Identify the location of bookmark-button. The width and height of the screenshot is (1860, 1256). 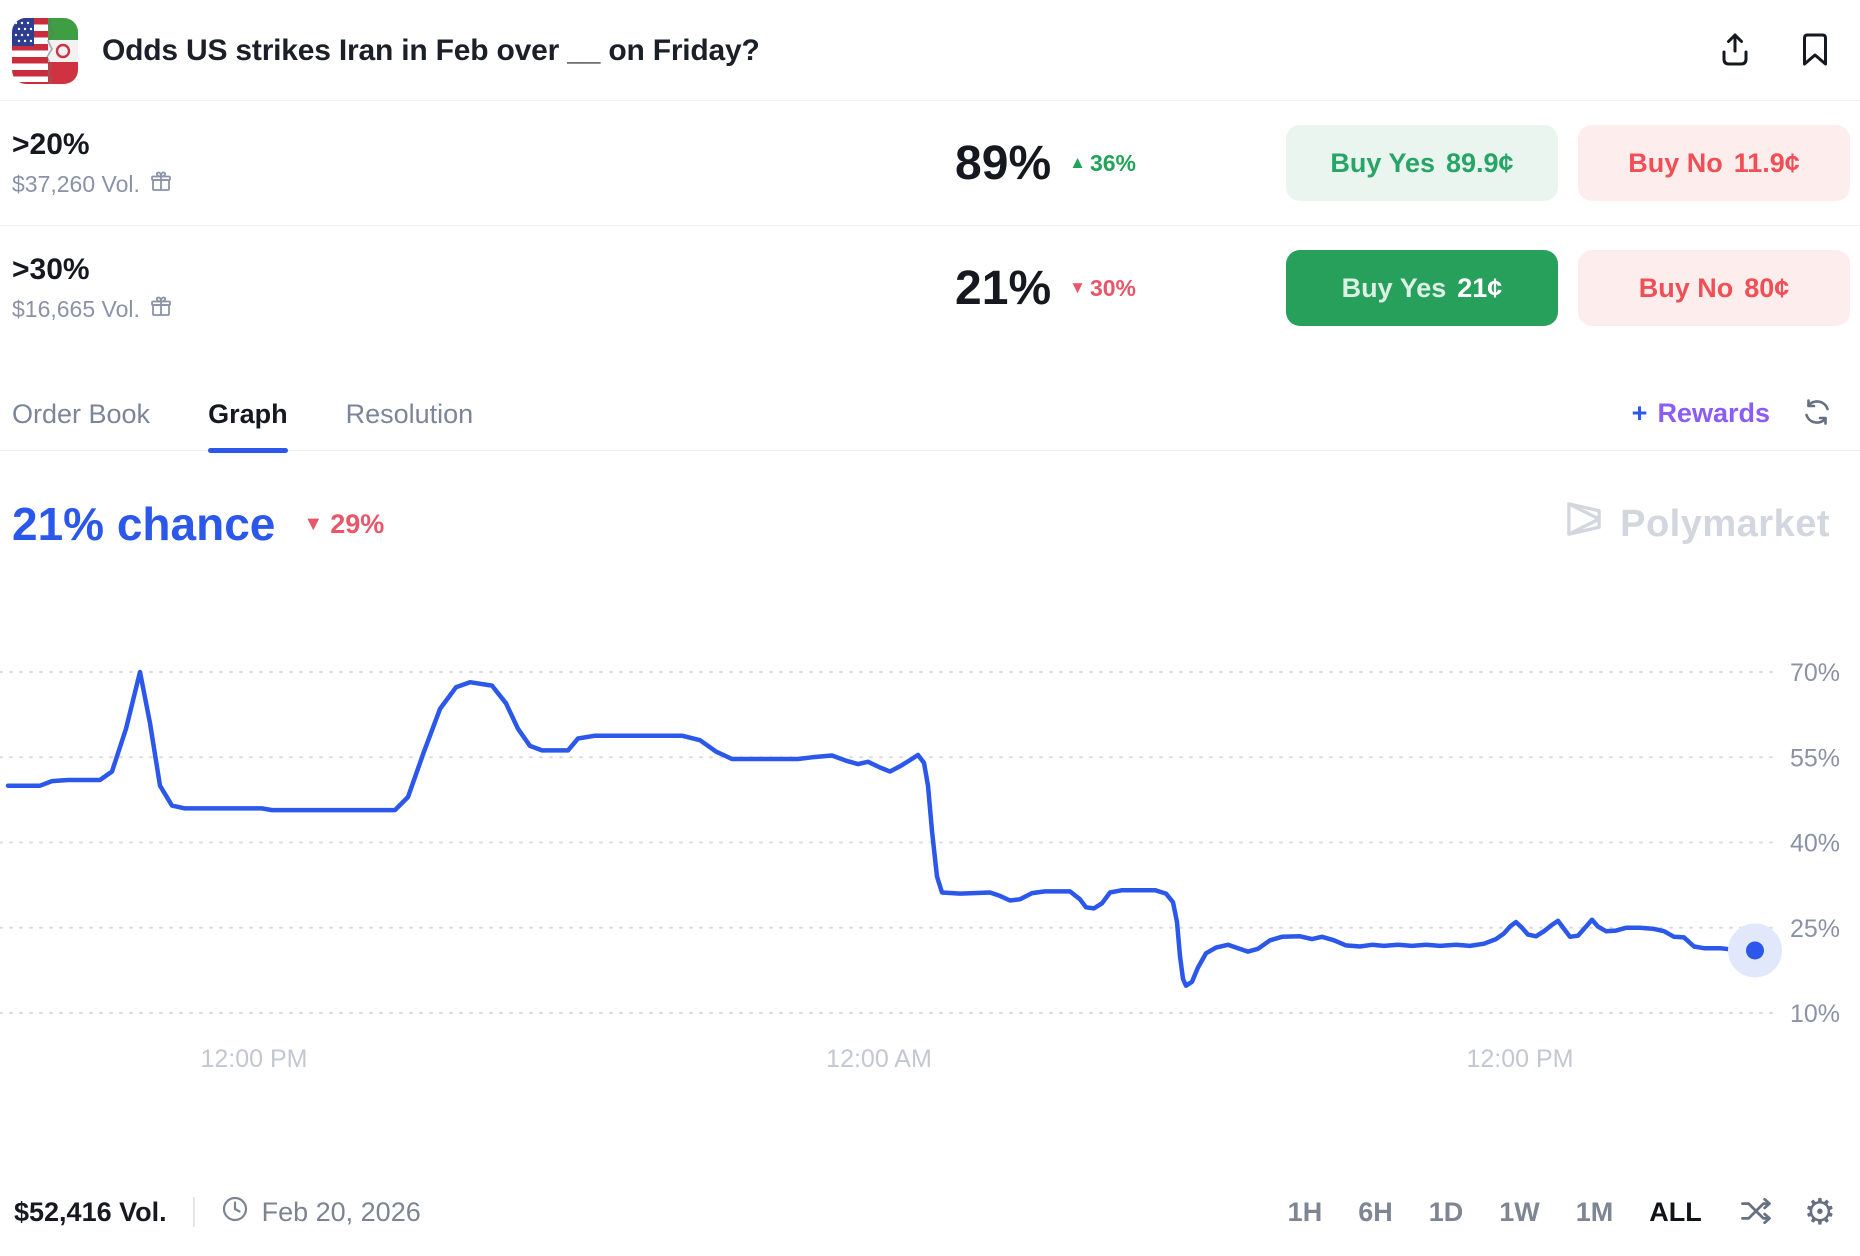
(1815, 51).